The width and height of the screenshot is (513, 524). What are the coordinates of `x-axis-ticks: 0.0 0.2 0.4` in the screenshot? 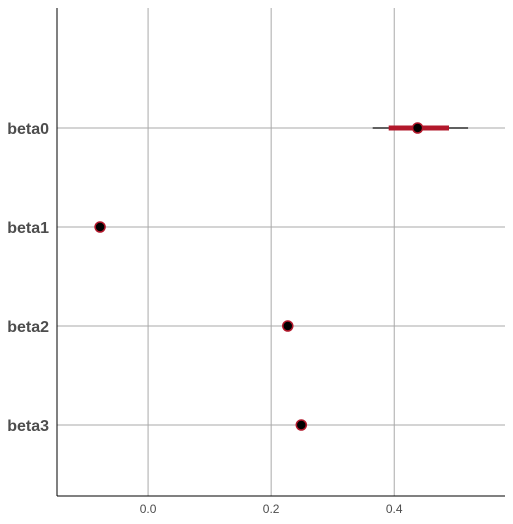 It's located at (271, 509).